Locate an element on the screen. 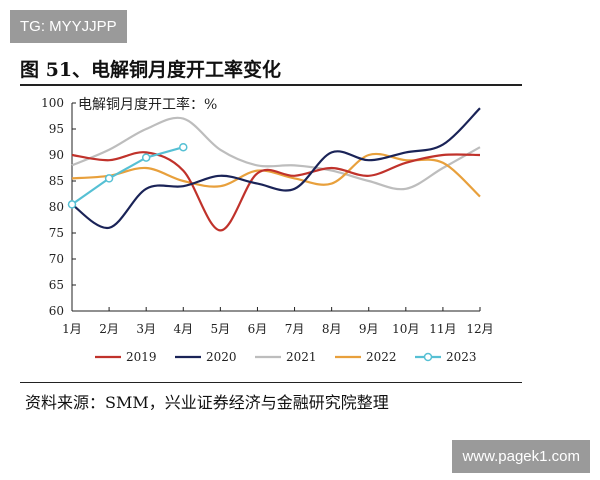  source-divider is located at coordinates (271, 382).